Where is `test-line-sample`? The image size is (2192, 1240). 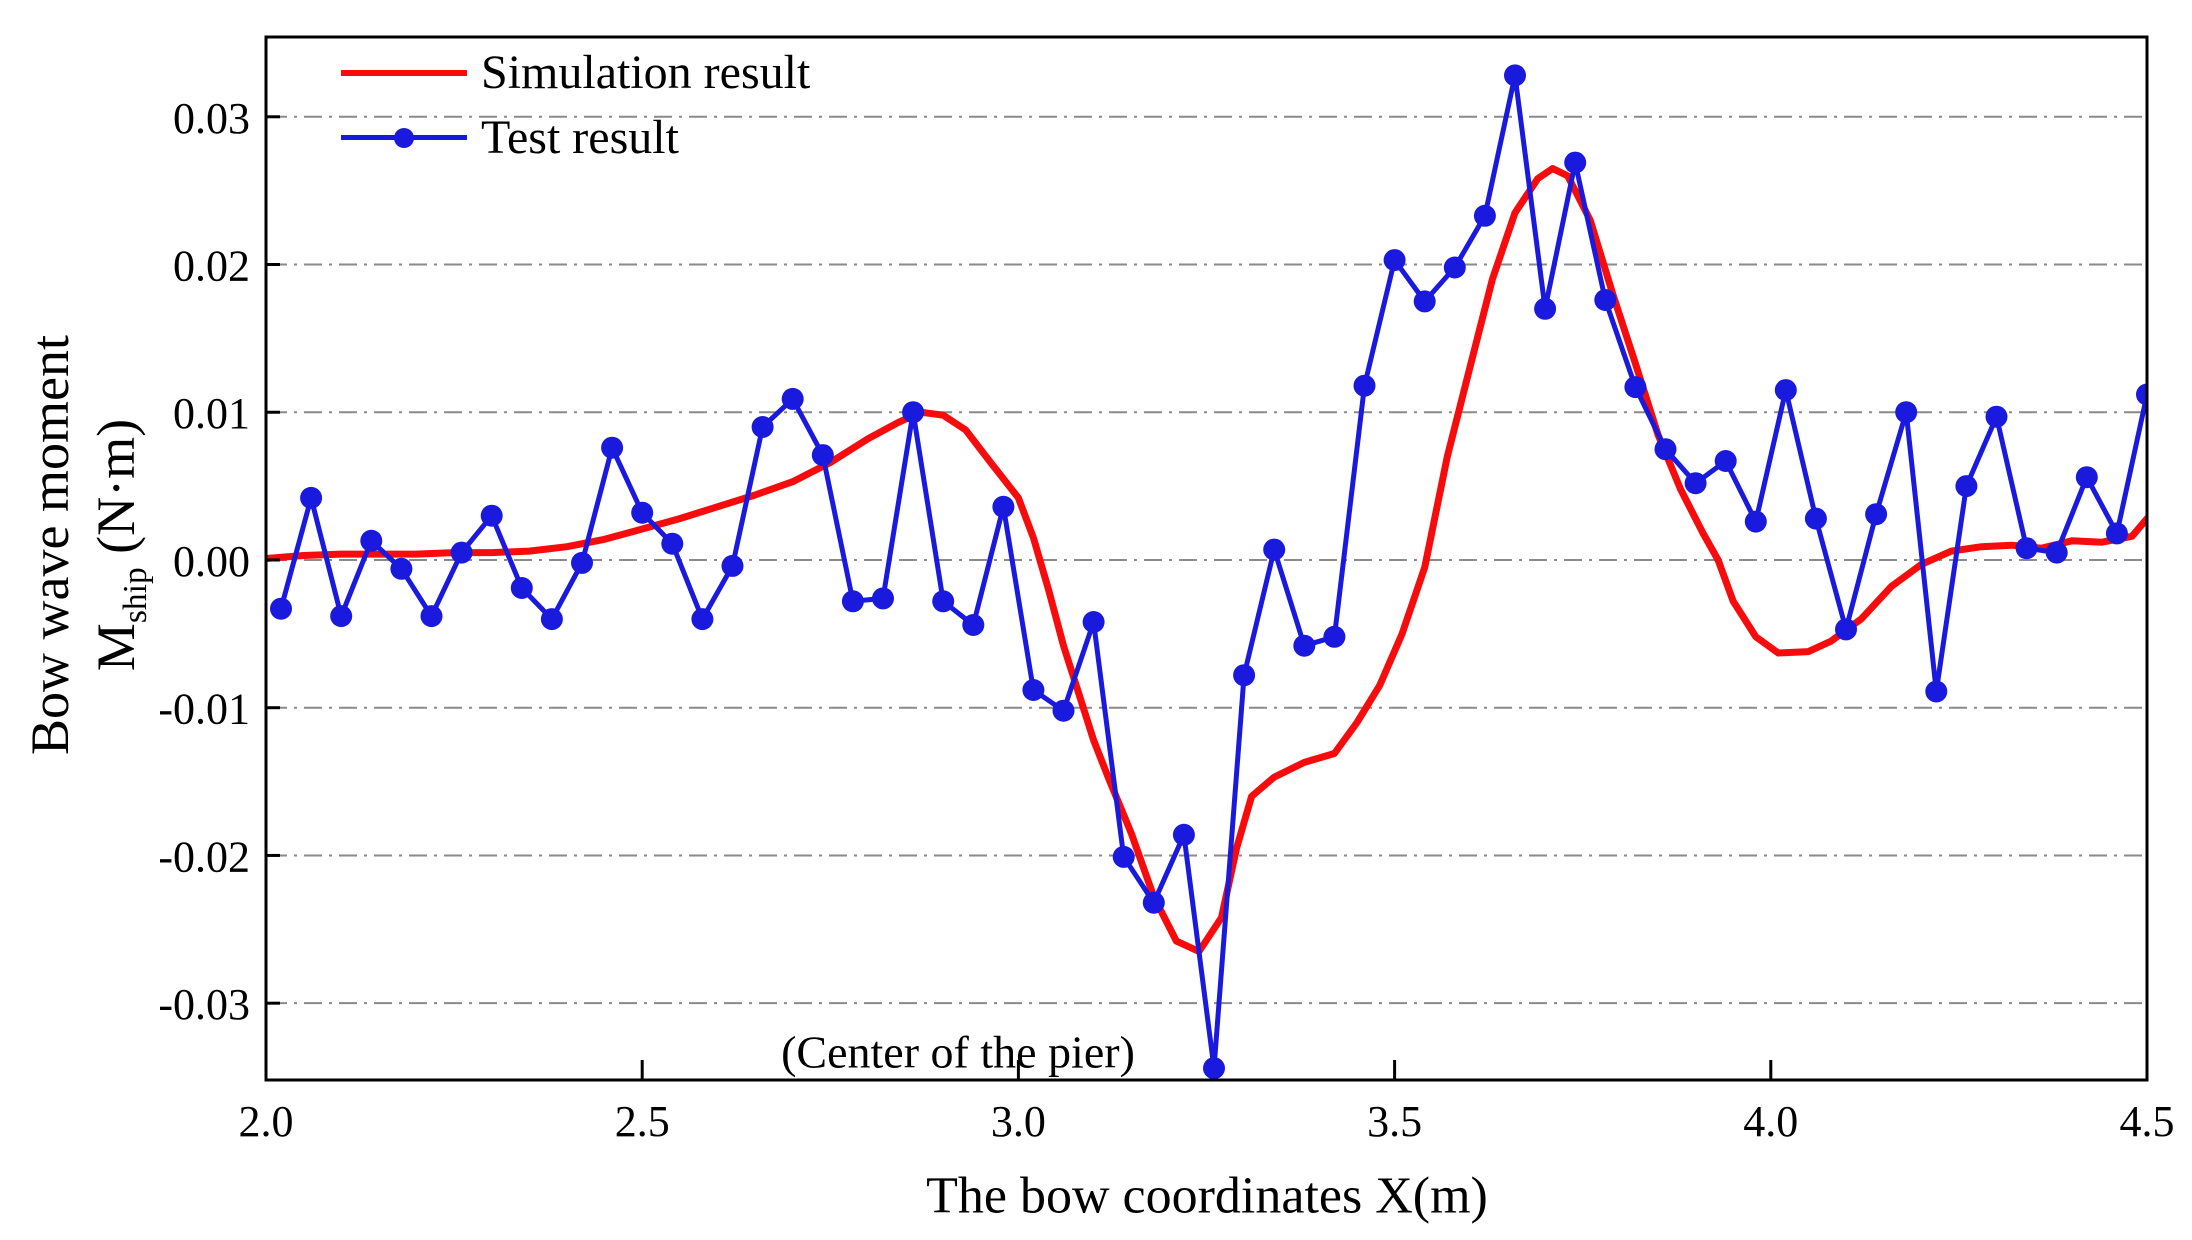 test-line-sample is located at coordinates (404, 137).